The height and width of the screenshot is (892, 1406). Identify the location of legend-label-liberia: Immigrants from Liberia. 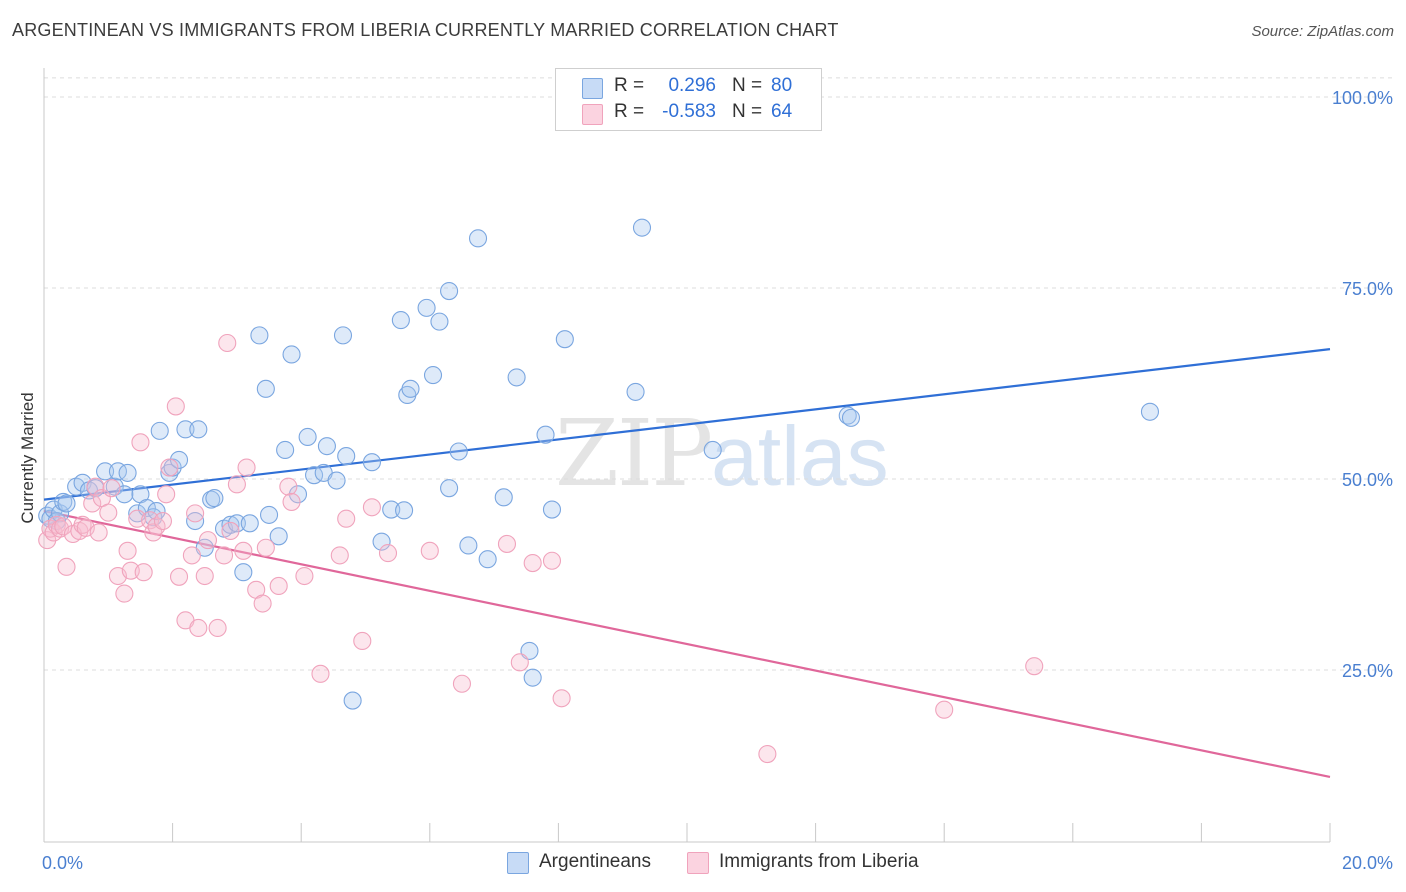
(819, 861).